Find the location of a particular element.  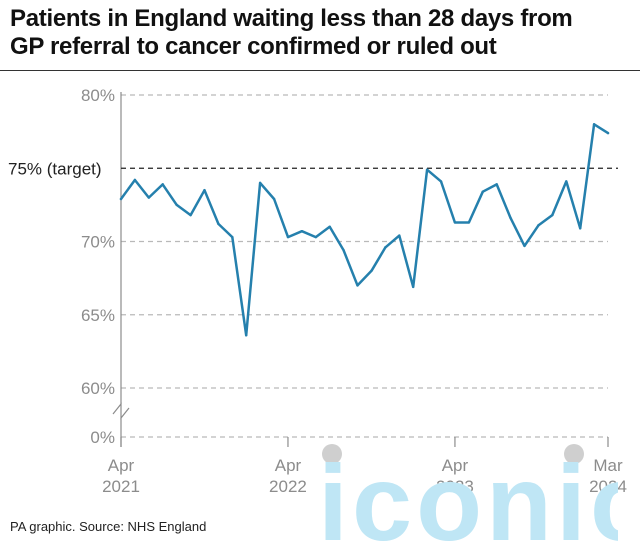

x-tick-label-35-0: Mar is located at coordinates (608, 465).